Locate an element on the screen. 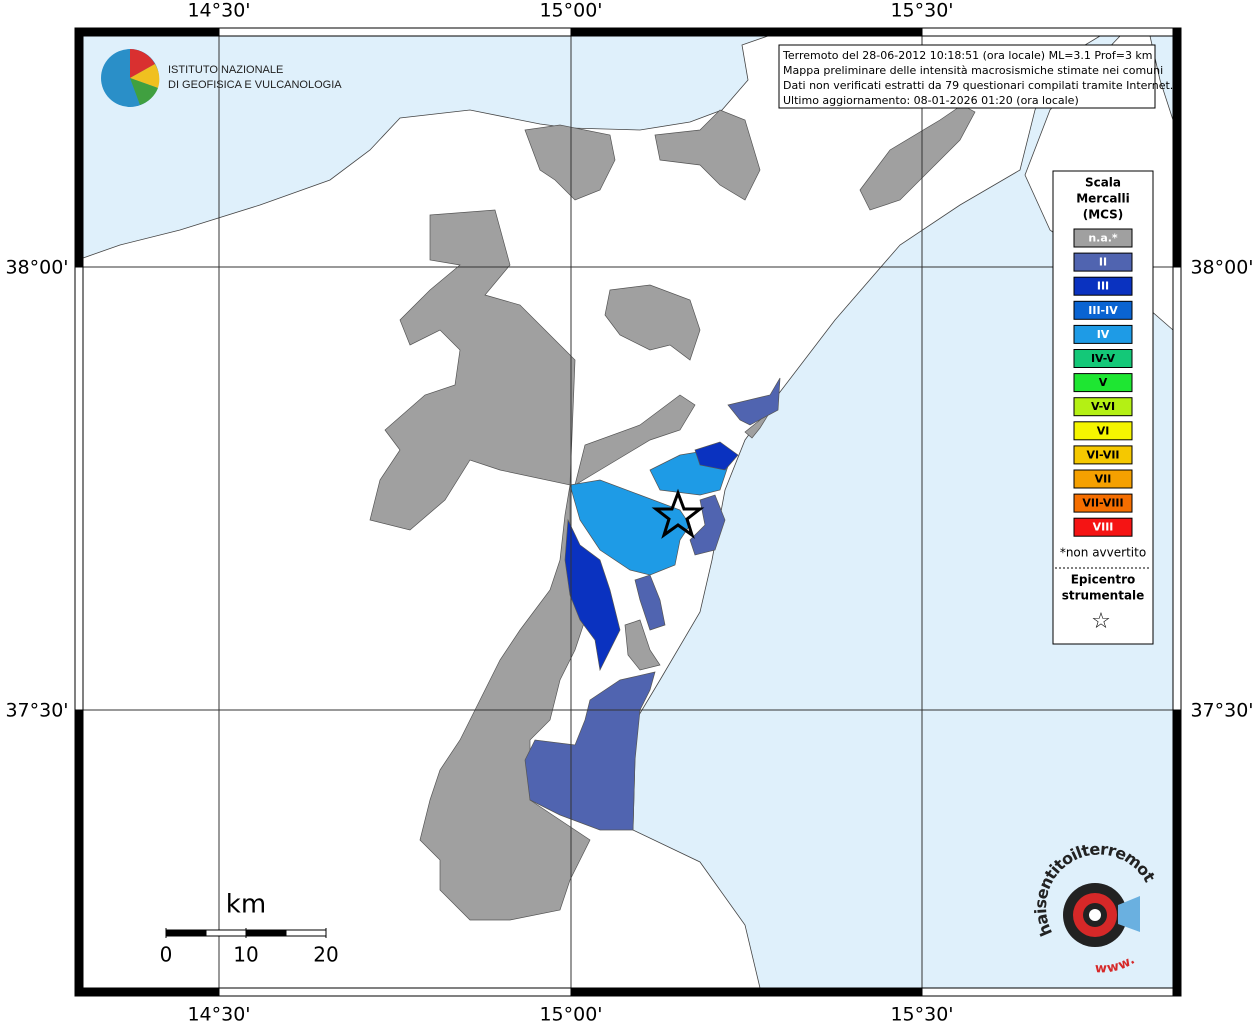  scale-label: 20 is located at coordinates (325, 955).